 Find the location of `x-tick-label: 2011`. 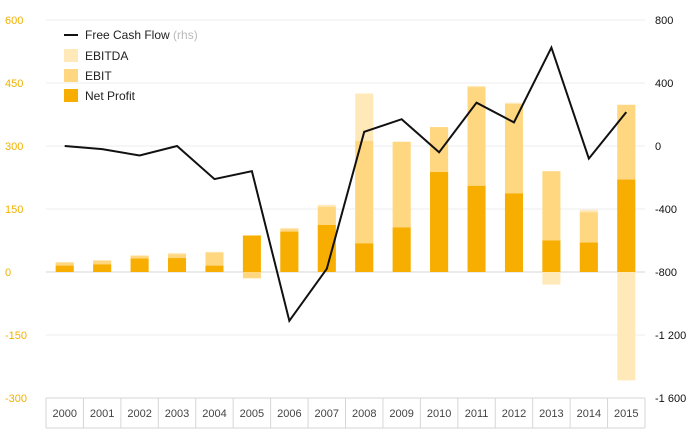

x-tick-label: 2011 is located at coordinates (477, 414).